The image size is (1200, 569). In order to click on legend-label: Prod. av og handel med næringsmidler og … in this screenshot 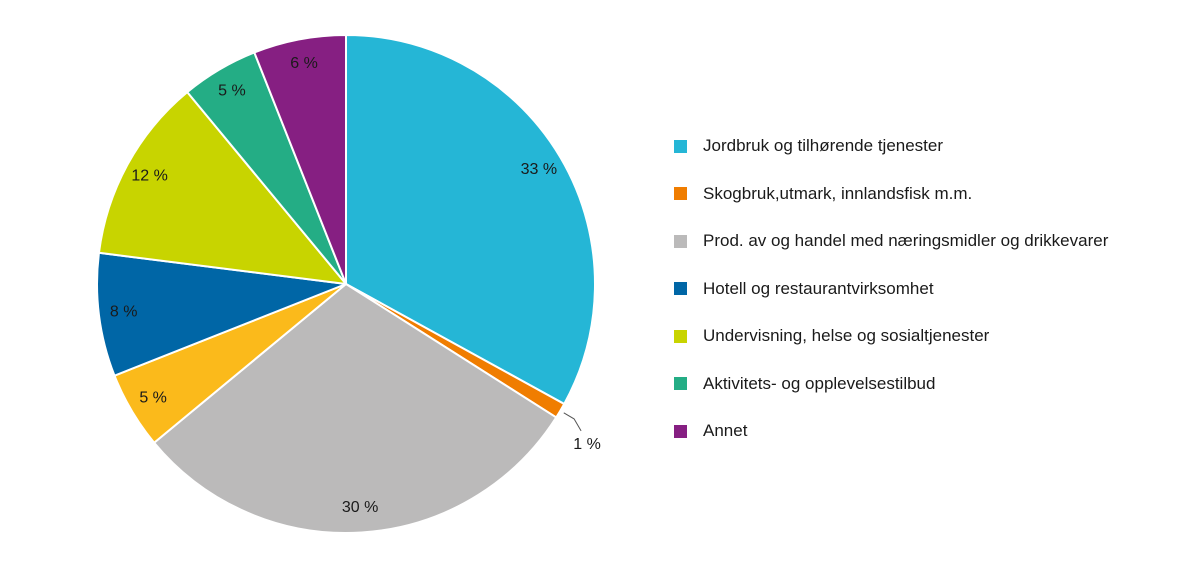, I will do `click(906, 240)`.